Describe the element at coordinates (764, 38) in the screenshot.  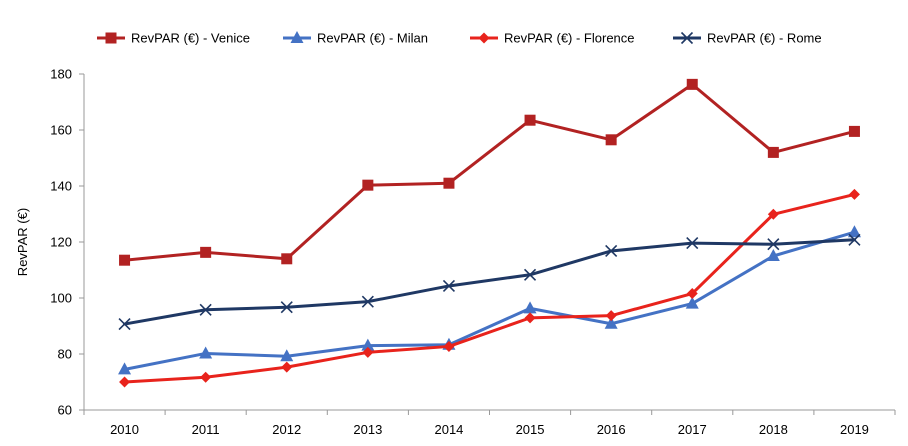
I see `legend-label: RevPAR (€) - Rome` at that location.